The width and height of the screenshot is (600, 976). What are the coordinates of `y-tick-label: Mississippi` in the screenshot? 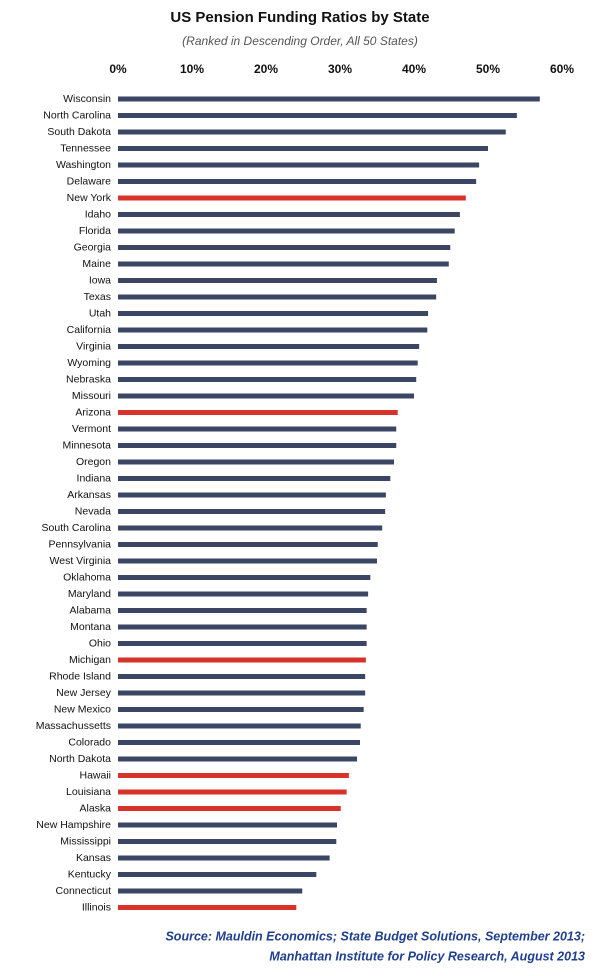 It's located at (85, 841).